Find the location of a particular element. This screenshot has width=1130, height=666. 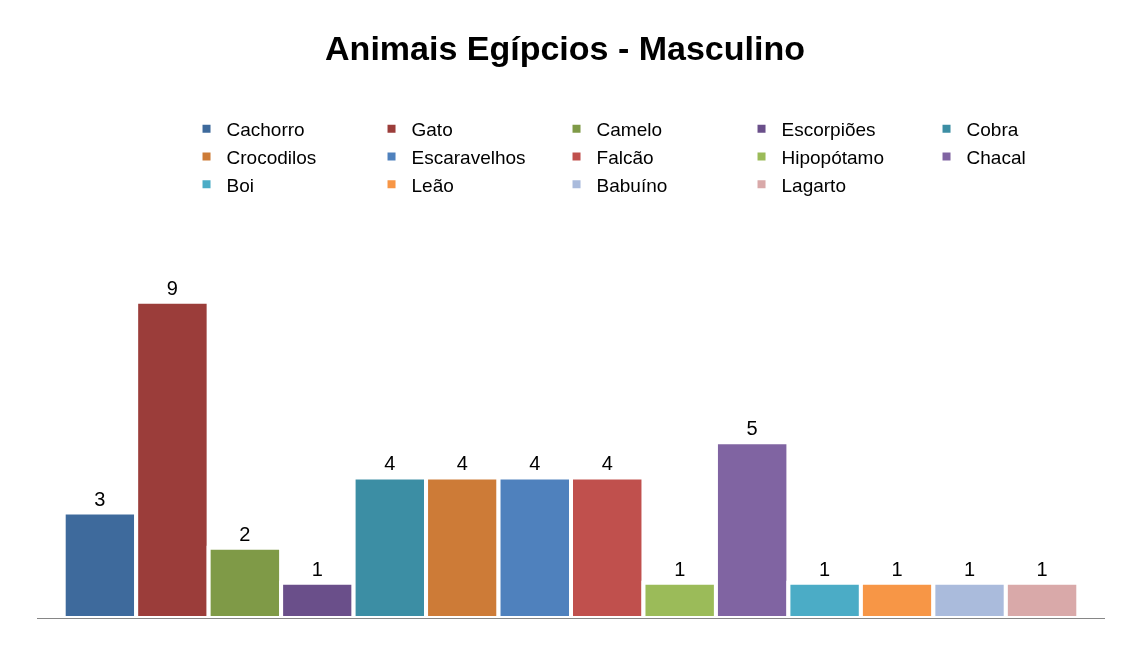

data-label: 9 is located at coordinates (172, 287).